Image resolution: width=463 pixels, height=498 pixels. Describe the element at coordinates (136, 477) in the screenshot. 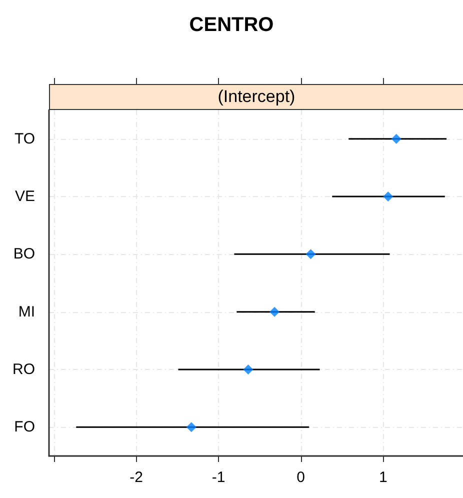

I see `x-tick-label: -2` at that location.